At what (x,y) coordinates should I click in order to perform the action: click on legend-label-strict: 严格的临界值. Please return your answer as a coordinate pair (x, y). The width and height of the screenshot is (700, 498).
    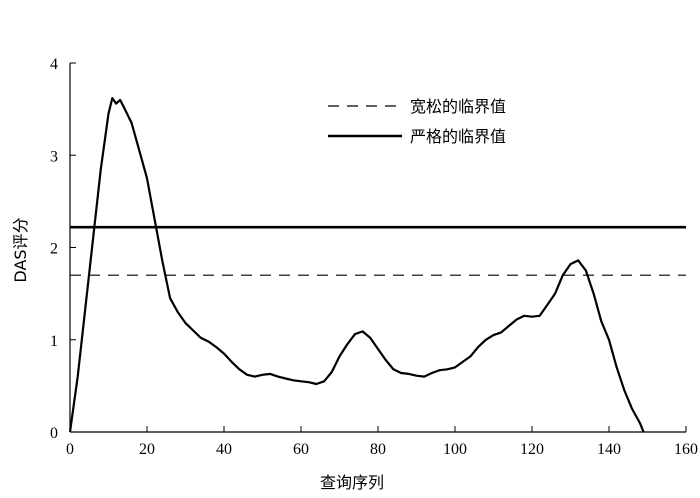
    Looking at the image, I should click on (458, 136).